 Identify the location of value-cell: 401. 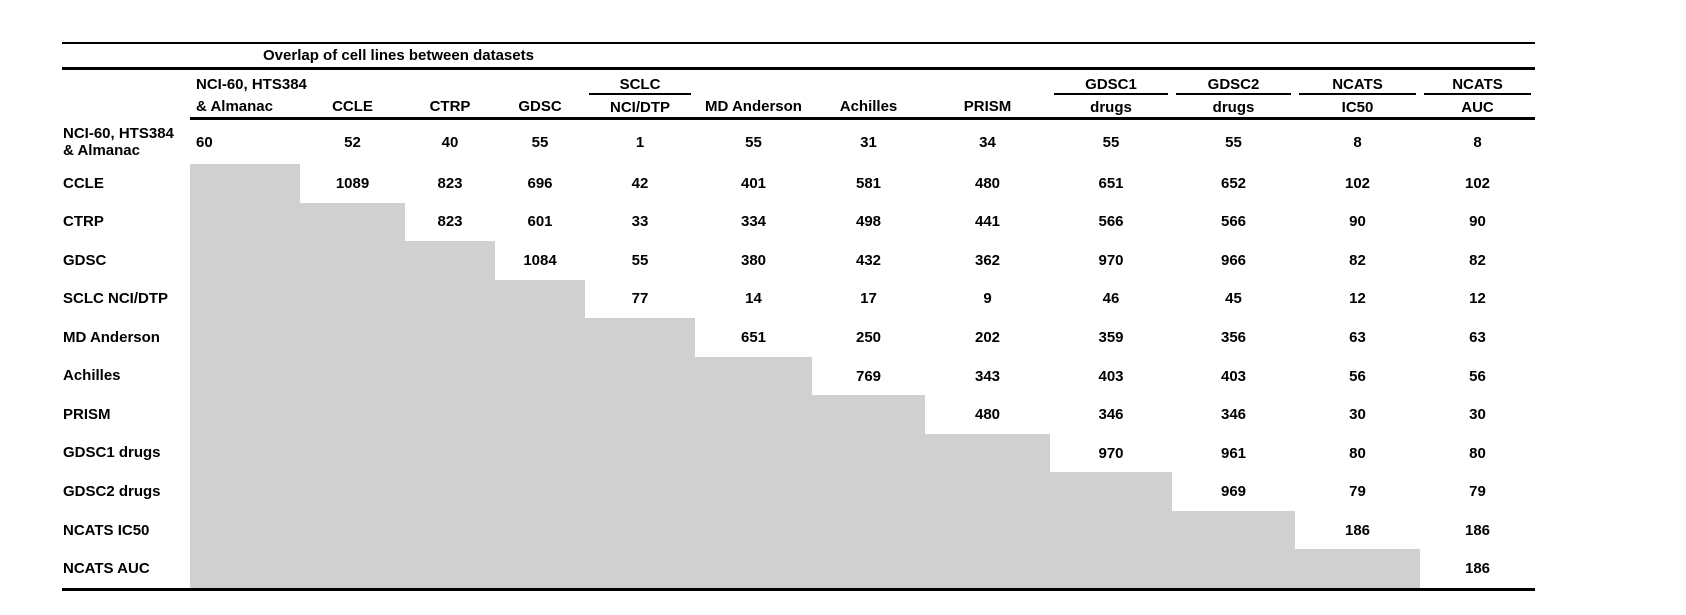
(753, 183).